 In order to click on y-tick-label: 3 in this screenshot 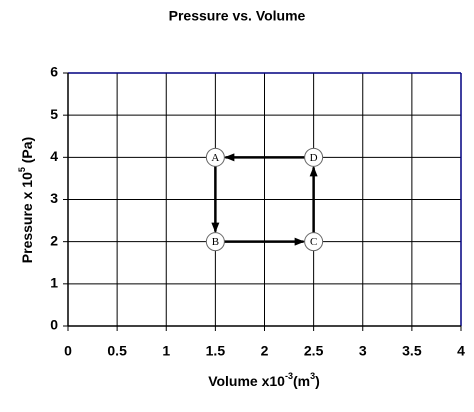, I will do `click(54, 198)`.